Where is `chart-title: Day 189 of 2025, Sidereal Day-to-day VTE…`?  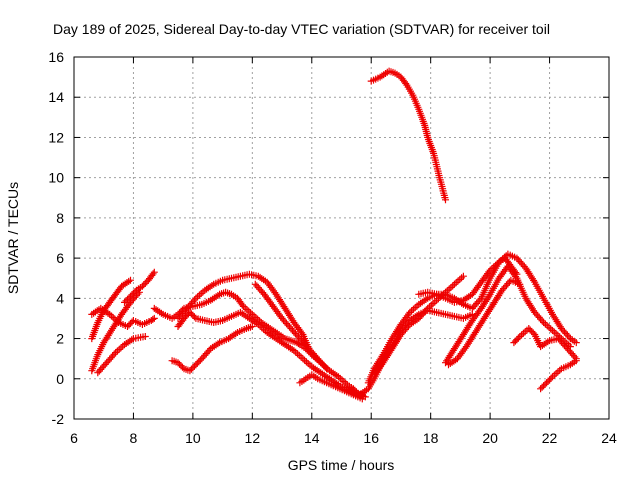
chart-title: Day 189 of 2025, Sidereal Day-to-day VTE… is located at coordinates (301, 29).